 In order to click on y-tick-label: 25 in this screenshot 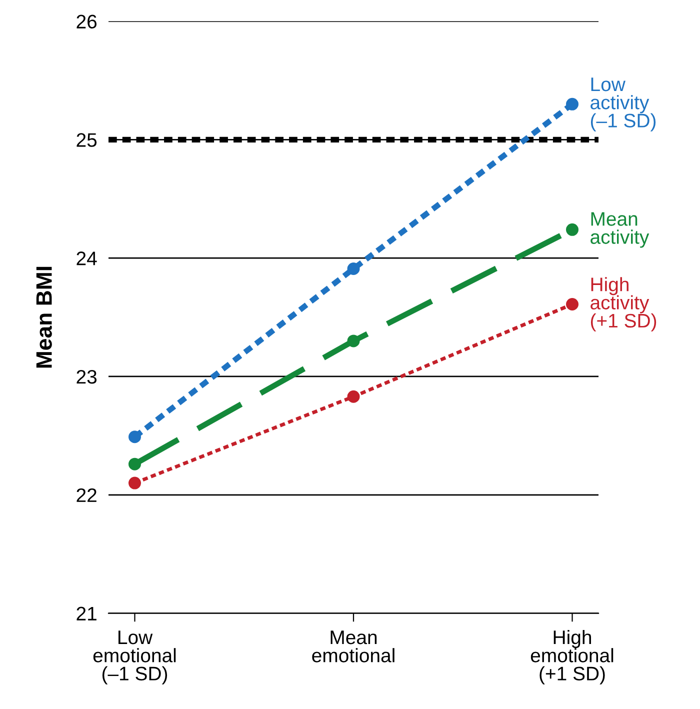, I will do `click(86, 140)`.